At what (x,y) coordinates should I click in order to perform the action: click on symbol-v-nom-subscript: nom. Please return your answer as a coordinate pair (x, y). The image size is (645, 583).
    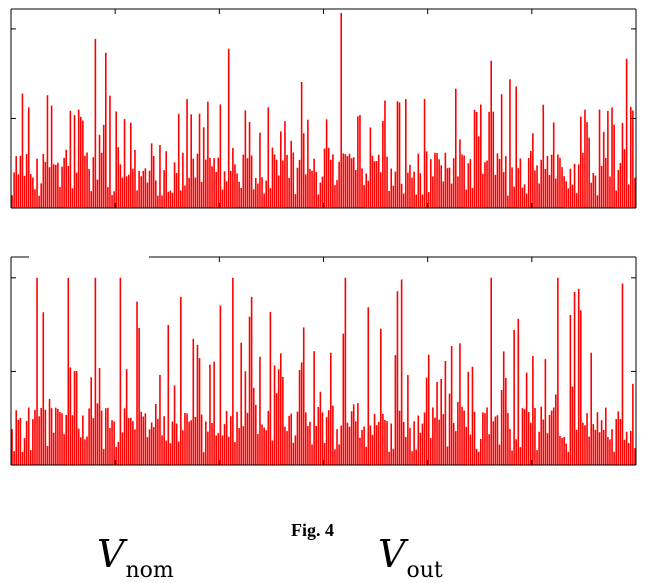
    Looking at the image, I should click on (149, 570).